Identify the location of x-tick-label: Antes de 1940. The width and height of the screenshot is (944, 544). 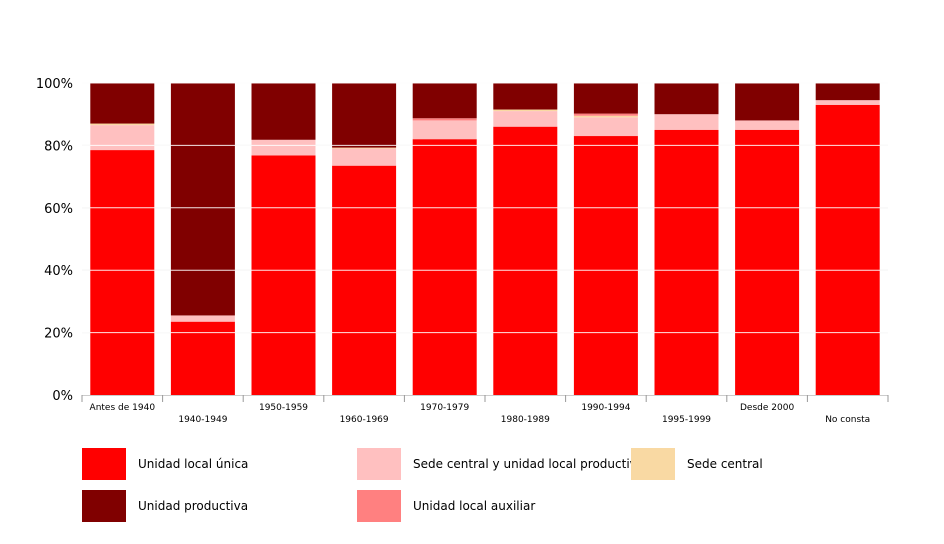
(123, 408).